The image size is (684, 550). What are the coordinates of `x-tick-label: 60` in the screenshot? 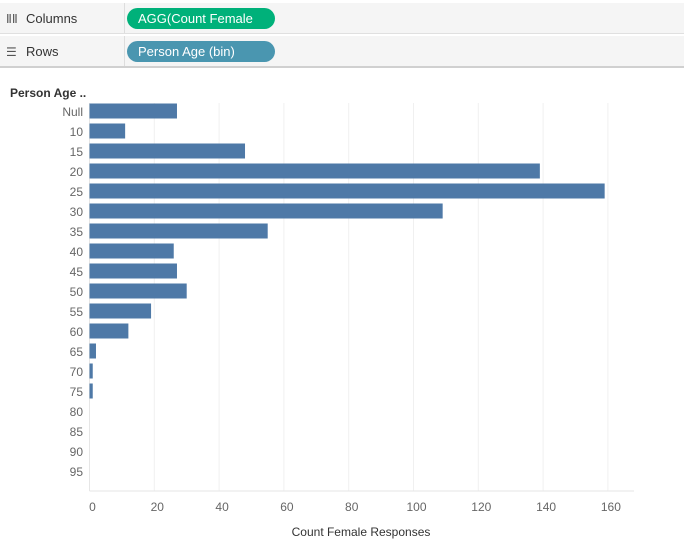 It's located at (287, 507).